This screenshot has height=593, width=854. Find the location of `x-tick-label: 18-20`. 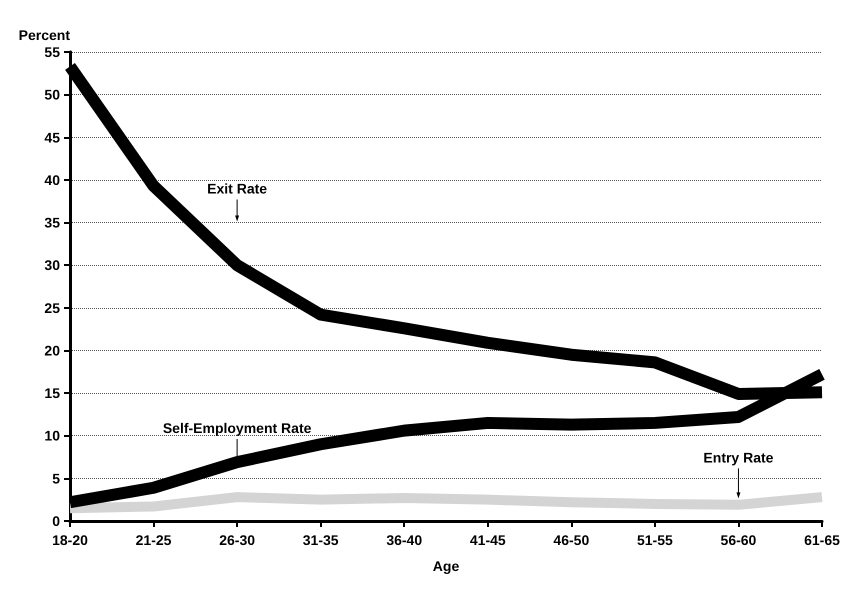

x-tick-label: 18-20 is located at coordinates (70, 540).